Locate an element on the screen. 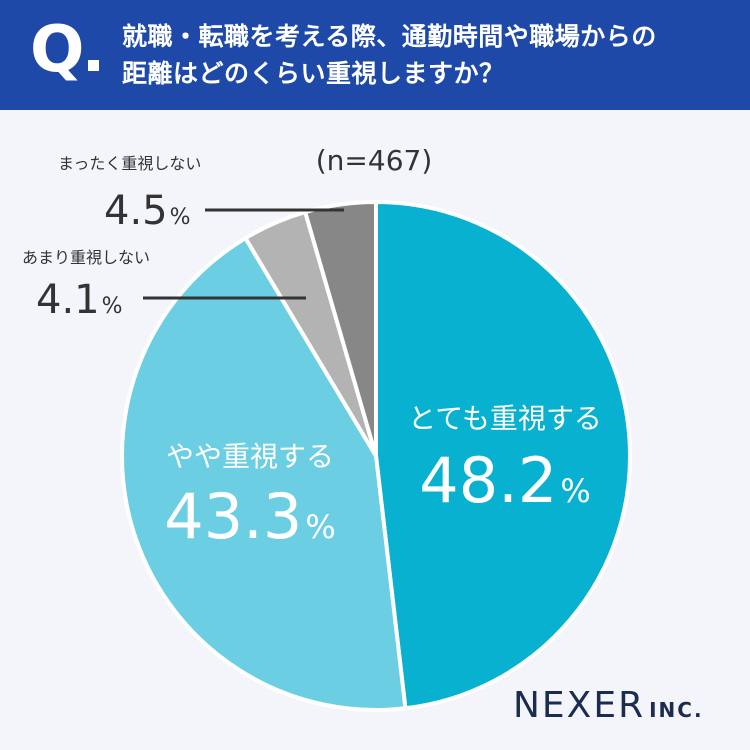  nexer-logo: NEXER INC. is located at coordinates (608, 706).